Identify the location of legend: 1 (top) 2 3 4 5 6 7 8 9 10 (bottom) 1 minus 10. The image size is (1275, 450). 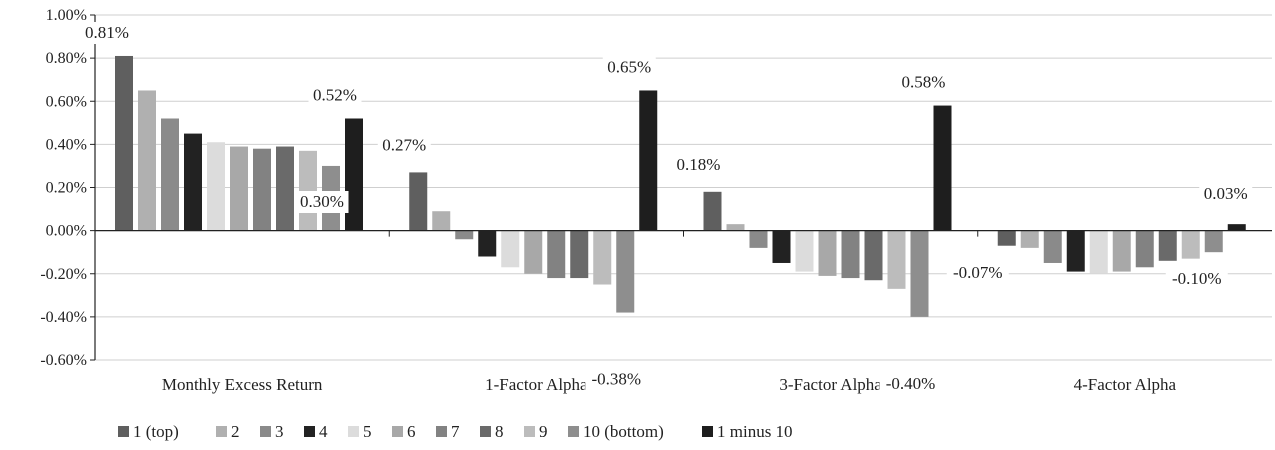
(455, 431).